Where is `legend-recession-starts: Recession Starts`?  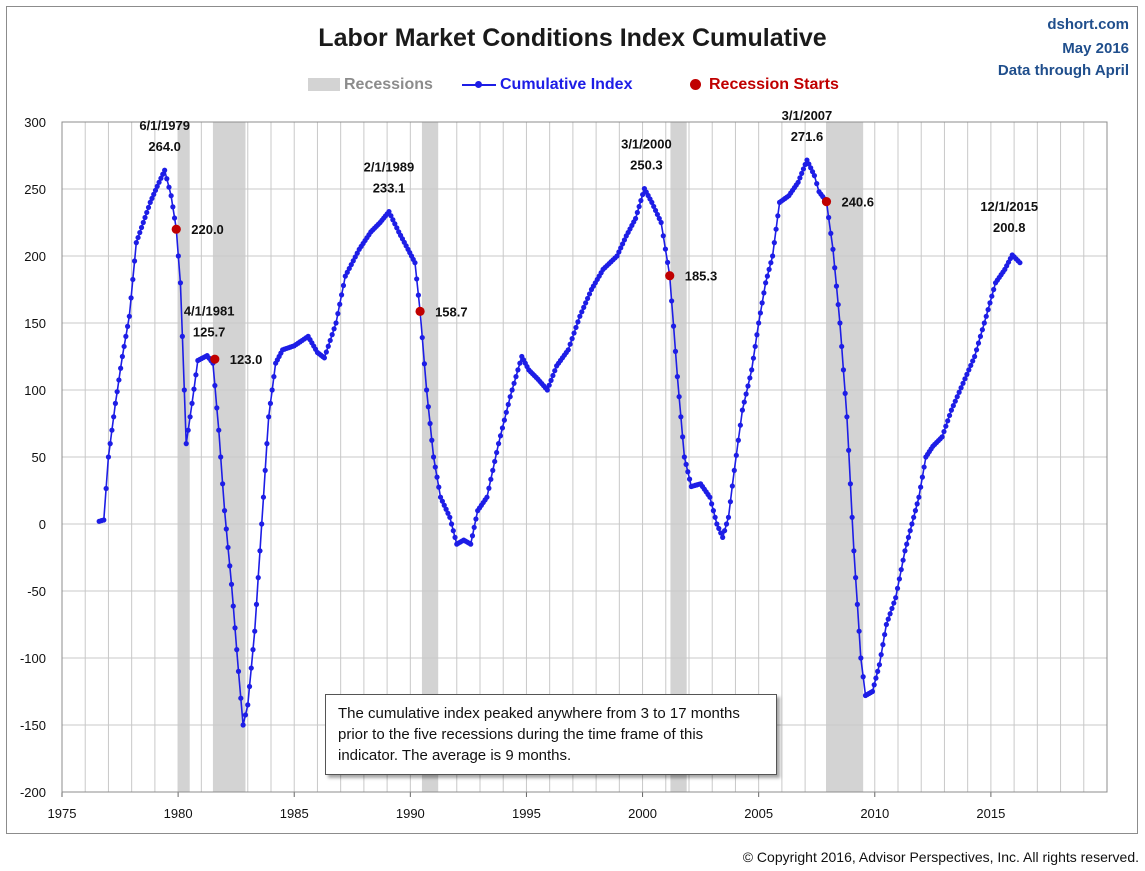 legend-recession-starts: Recession Starts is located at coordinates (764, 85).